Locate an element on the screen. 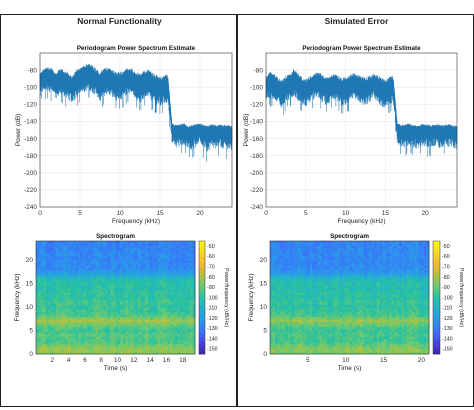  x-tick-label: 18 is located at coordinates (183, 360).